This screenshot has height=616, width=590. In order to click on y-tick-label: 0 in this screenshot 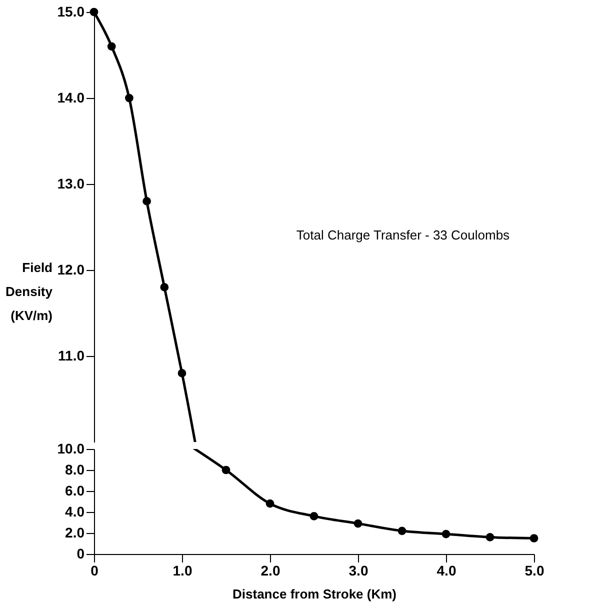, I will do `click(80, 554)`.